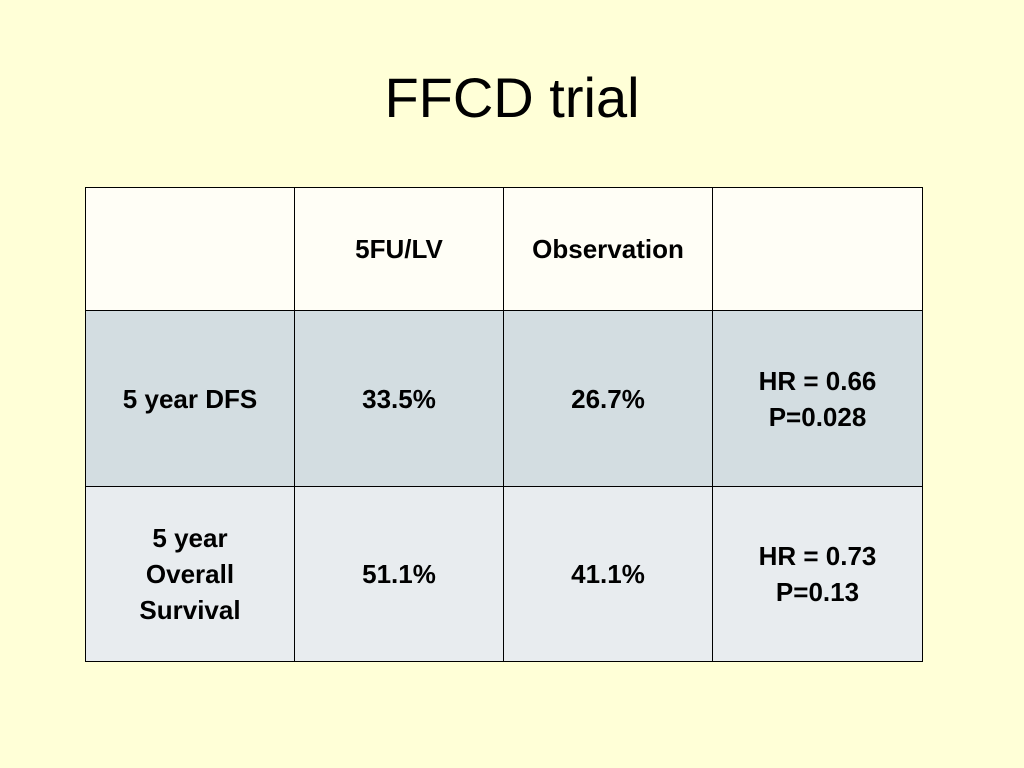  Describe the element at coordinates (399, 574) in the screenshot. I see `cell-os-5fu-lv: 51.1%` at that location.